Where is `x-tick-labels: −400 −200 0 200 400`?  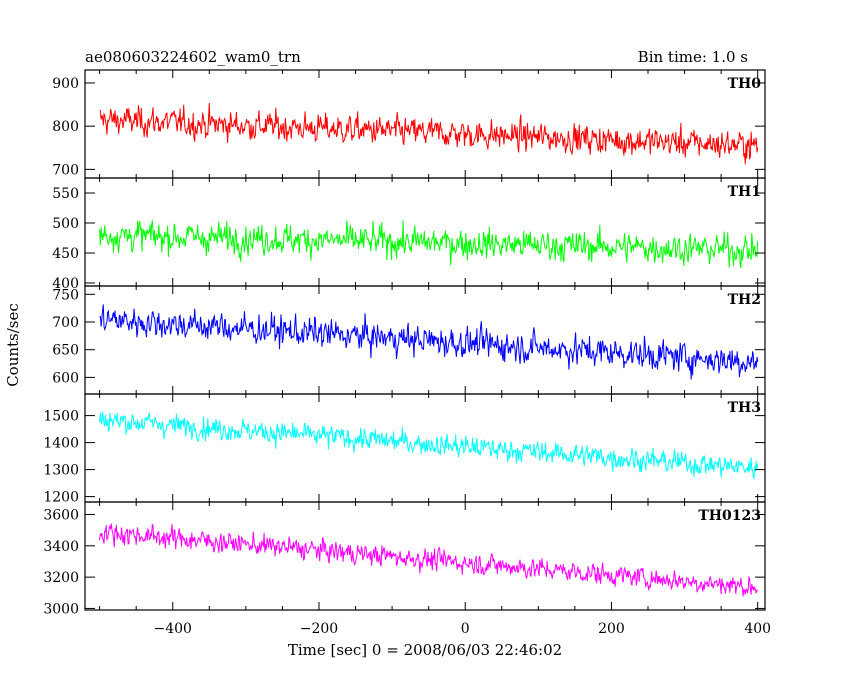 x-tick-labels: −400 −200 0 200 400 is located at coordinates (463, 629).